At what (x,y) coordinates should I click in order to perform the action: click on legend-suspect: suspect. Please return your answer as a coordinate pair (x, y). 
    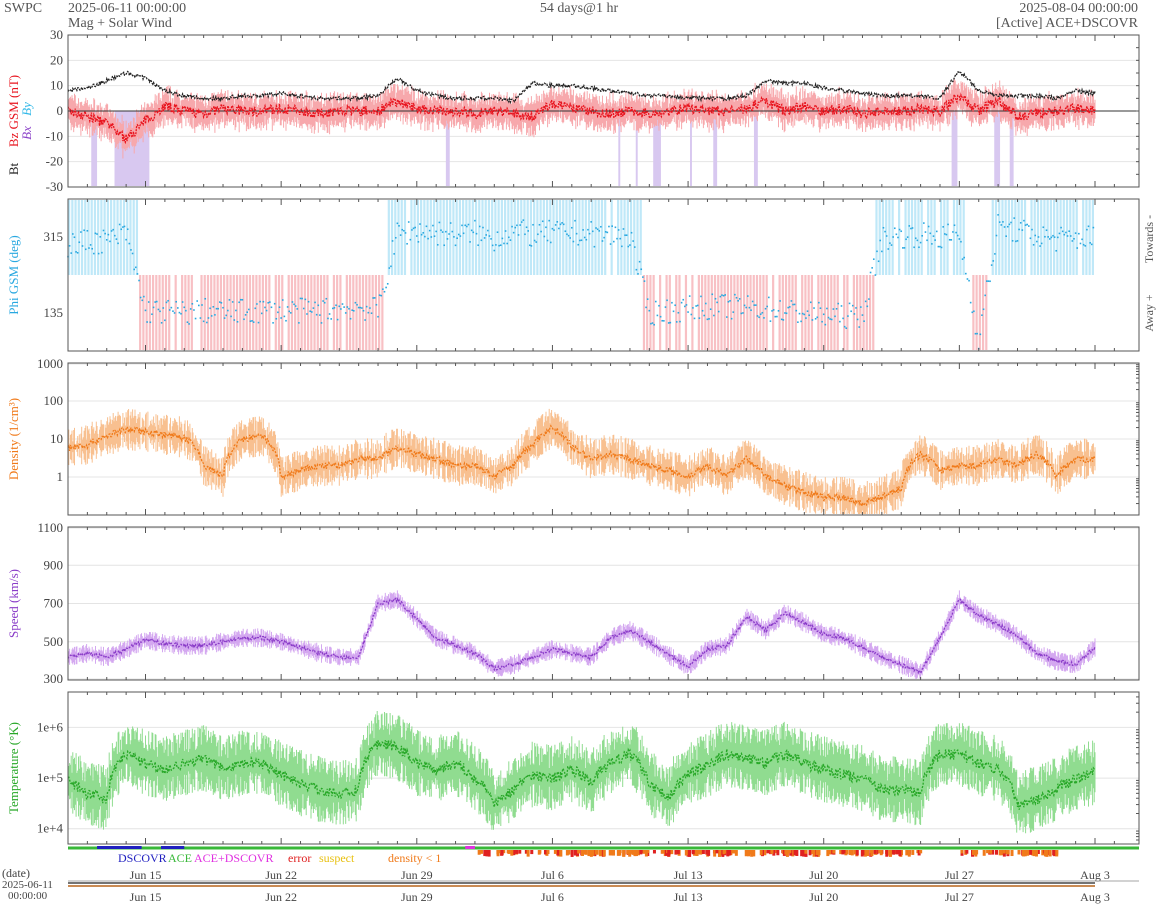
    Looking at the image, I should click on (337, 858).